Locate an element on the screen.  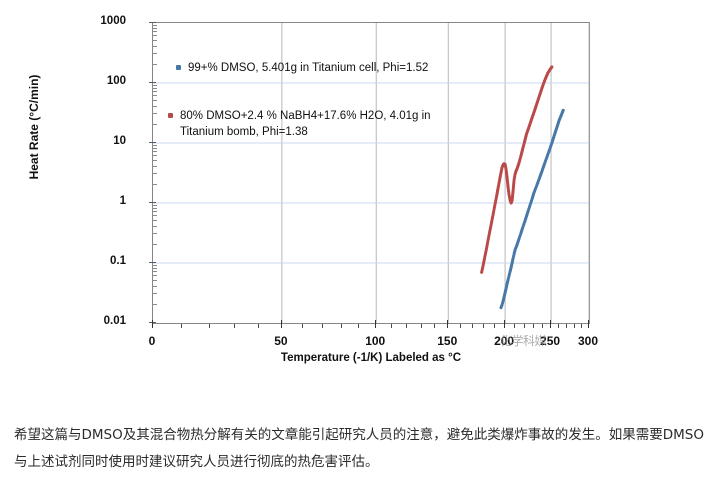
y-tick-label: 1 is located at coordinates (122, 201).